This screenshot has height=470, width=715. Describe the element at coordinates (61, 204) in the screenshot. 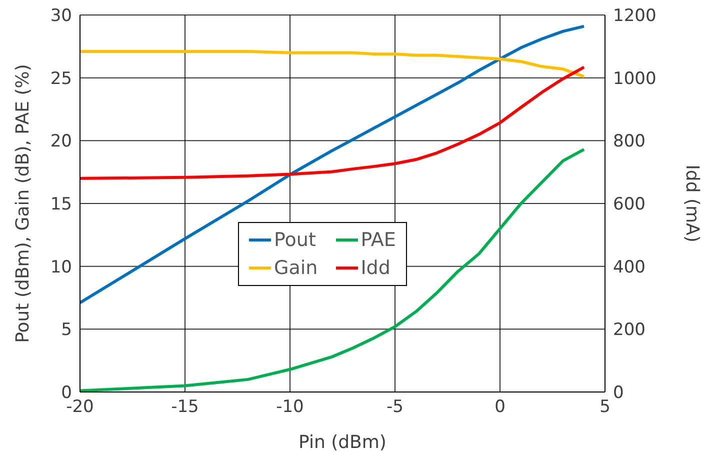

I see `y-tick-label: 15` at that location.